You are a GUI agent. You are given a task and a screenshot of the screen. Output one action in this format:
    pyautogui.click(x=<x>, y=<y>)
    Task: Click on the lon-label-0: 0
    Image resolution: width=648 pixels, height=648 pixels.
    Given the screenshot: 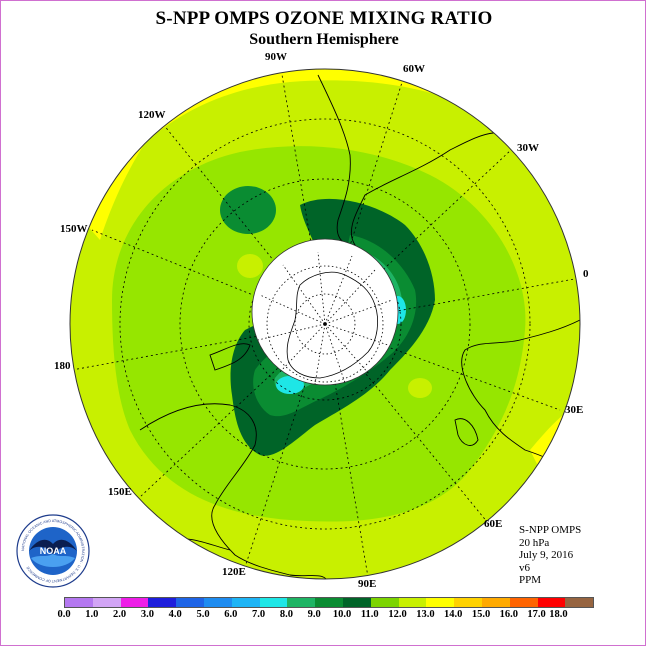 What is the action you would take?
    pyautogui.click(x=586, y=274)
    